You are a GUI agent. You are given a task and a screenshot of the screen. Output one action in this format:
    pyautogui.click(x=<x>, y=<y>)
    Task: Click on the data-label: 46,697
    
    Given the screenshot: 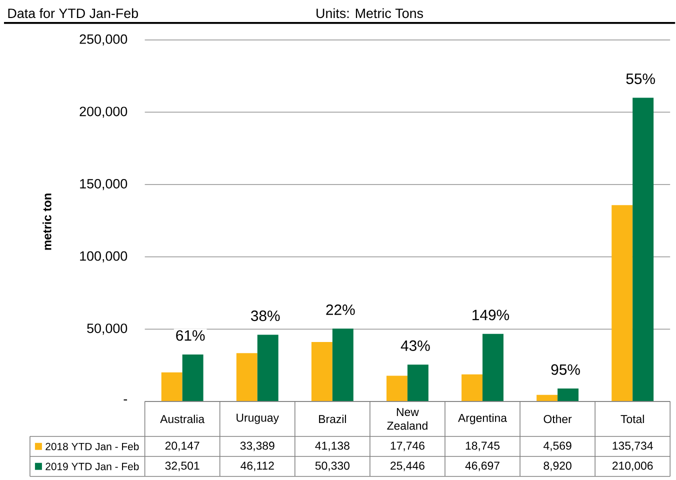 What is the action you would take?
    pyautogui.click(x=482, y=466)
    